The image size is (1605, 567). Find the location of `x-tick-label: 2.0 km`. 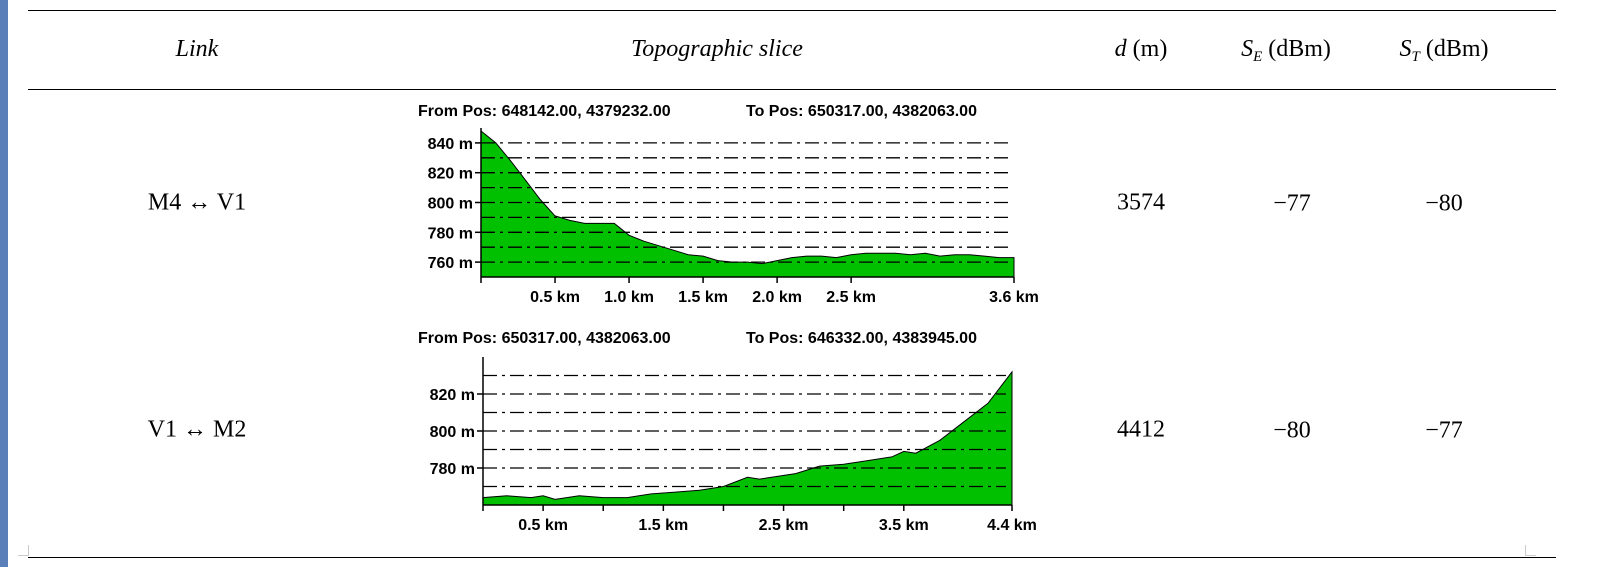

x-tick-label: 2.0 km is located at coordinates (777, 297).